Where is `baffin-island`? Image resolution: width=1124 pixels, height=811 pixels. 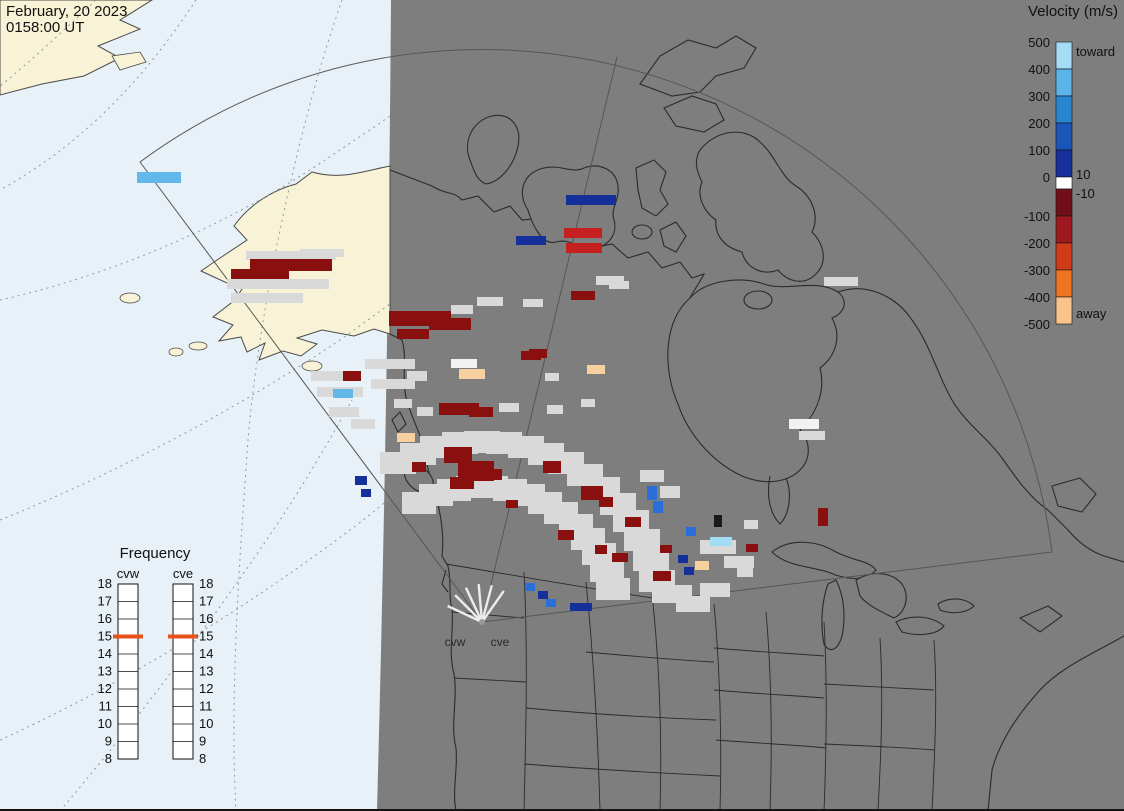 baffin-island is located at coordinates (759, 206).